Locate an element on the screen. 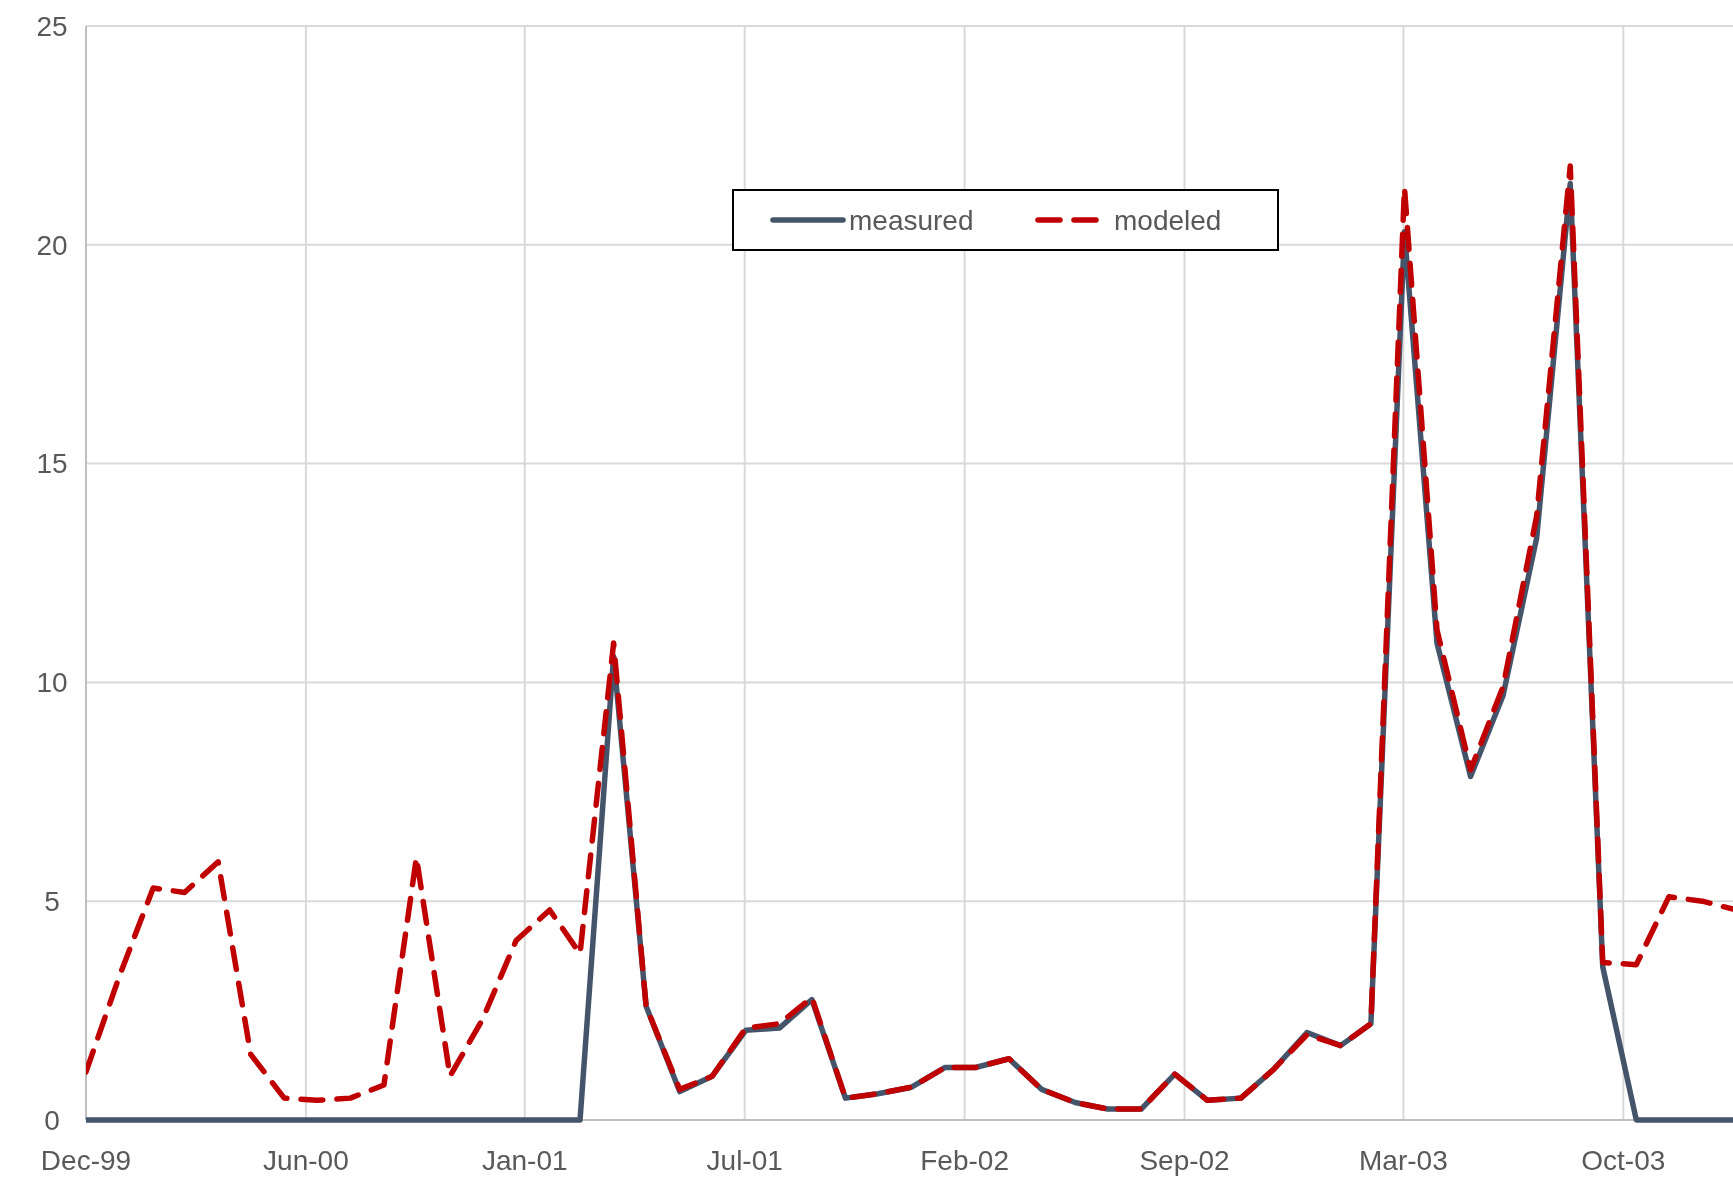 This screenshot has height=1184, width=1733. x-tick-label: Jun-00 is located at coordinates (306, 1160).